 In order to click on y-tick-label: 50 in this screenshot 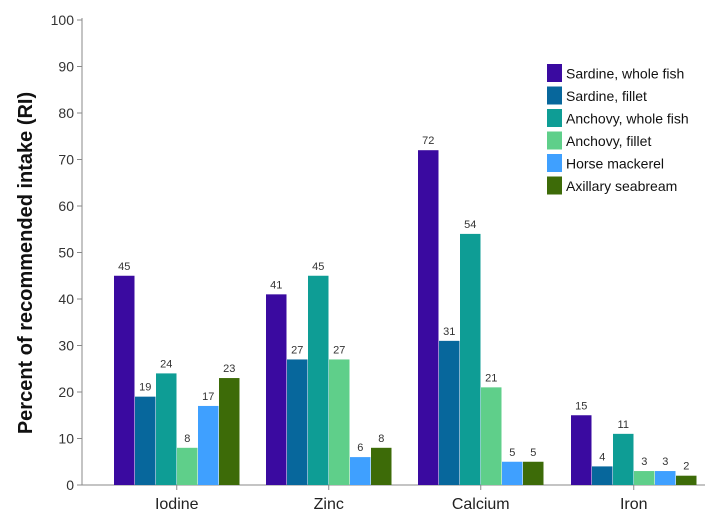, I will do `click(66, 253)`.